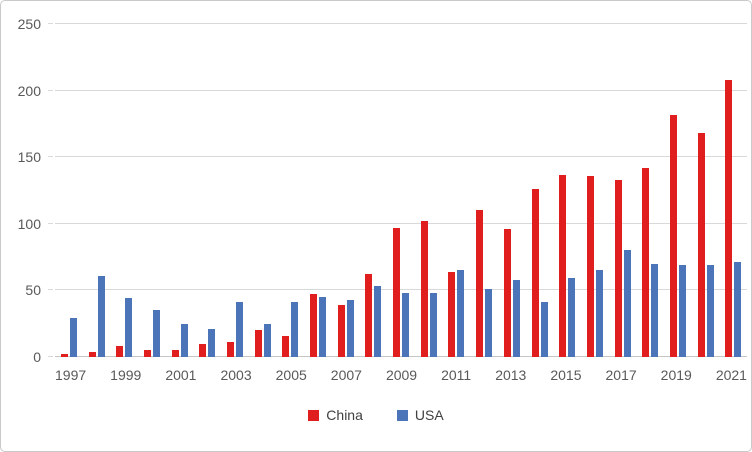  I want to click on year-group-2013, so click(512, 190).